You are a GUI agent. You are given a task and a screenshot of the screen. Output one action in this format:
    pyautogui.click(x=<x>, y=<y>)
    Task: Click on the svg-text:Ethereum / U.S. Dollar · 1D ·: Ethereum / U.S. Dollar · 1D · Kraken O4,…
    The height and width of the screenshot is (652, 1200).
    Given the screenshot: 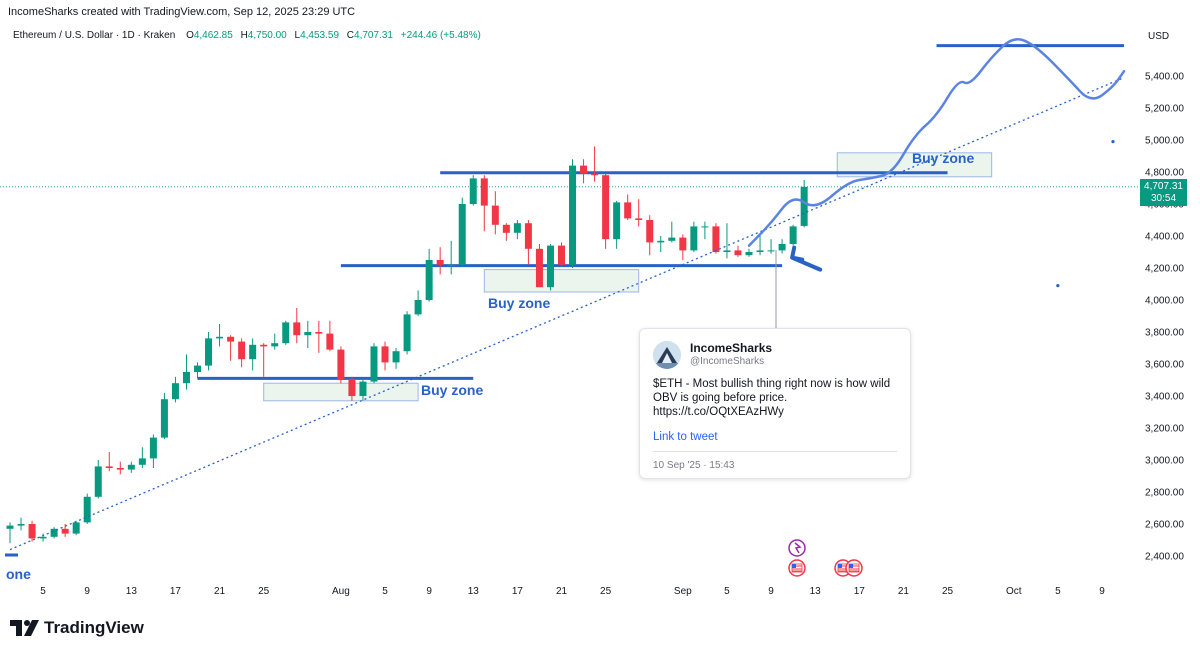 What is the action you would take?
    pyautogui.click(x=247, y=35)
    